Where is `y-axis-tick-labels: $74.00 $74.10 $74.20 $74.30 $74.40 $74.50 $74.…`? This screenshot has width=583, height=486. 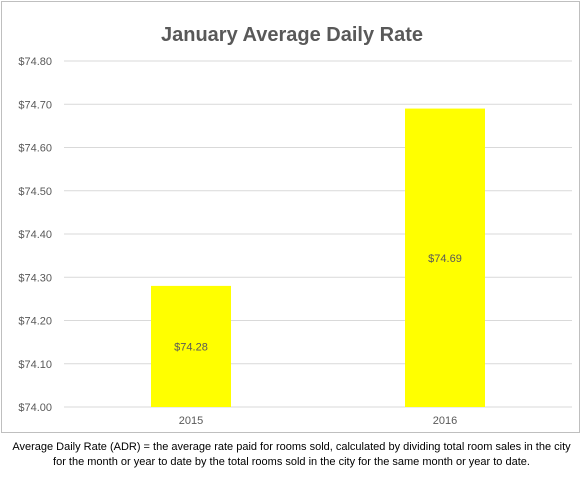 y-axis-tick-labels: $74.00 $74.10 $74.20 $74.30 $74.40 $74.50 $74.… is located at coordinates (35, 235).